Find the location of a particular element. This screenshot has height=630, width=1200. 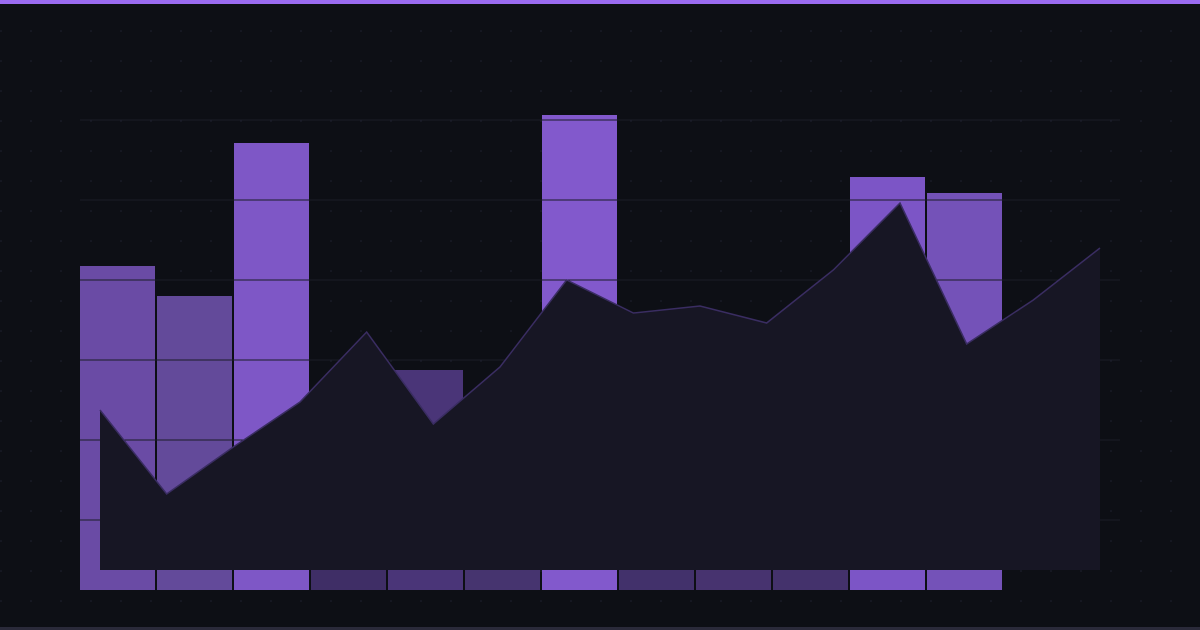

top-accent is located at coordinates (600, 2).